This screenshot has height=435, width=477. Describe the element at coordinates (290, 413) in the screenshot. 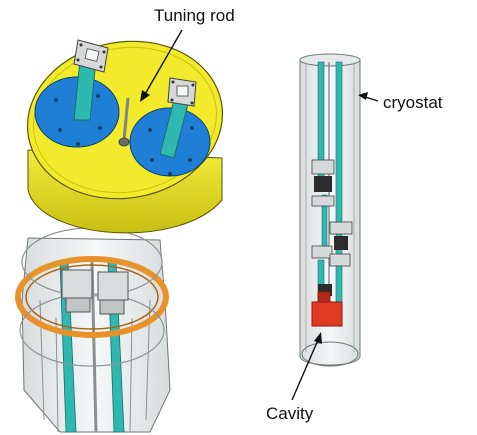

I see `cavity-label: Cavity` at that location.